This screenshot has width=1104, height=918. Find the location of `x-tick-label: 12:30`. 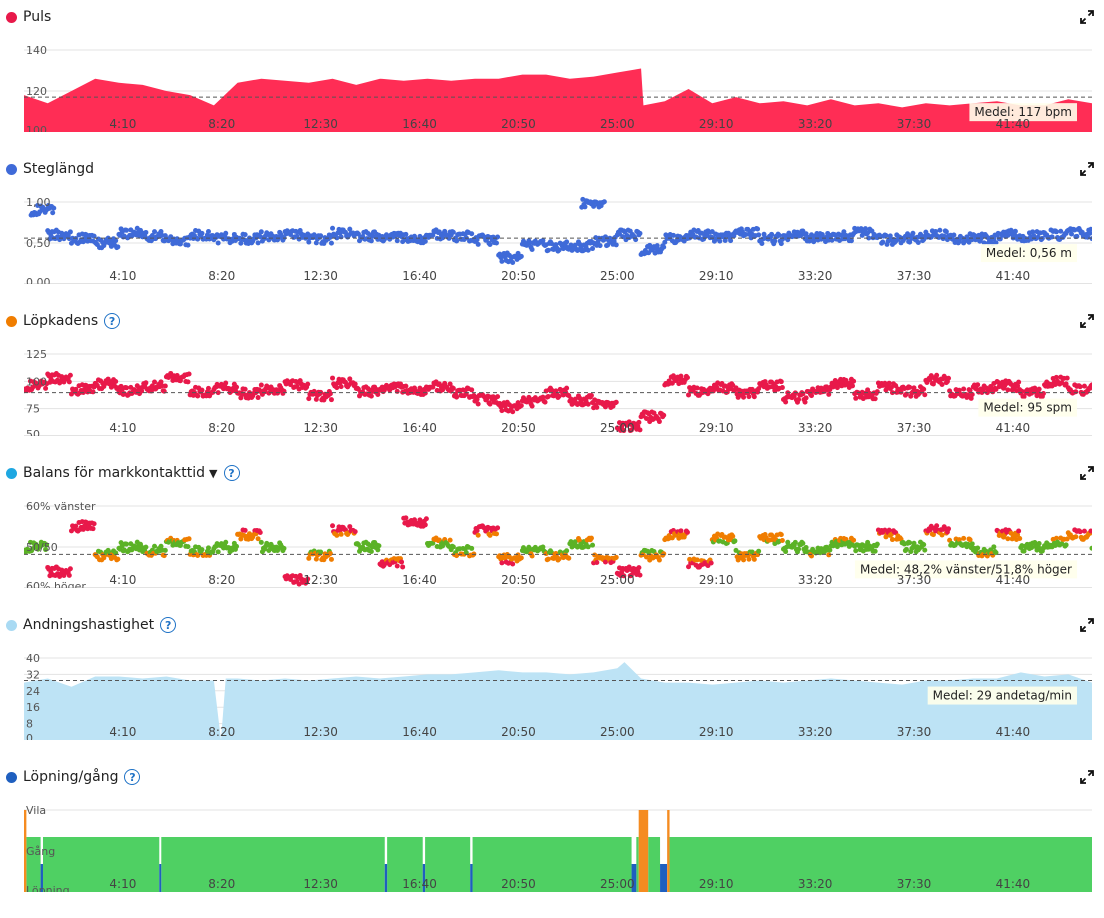

x-tick-label: 12:30 is located at coordinates (320, 276).